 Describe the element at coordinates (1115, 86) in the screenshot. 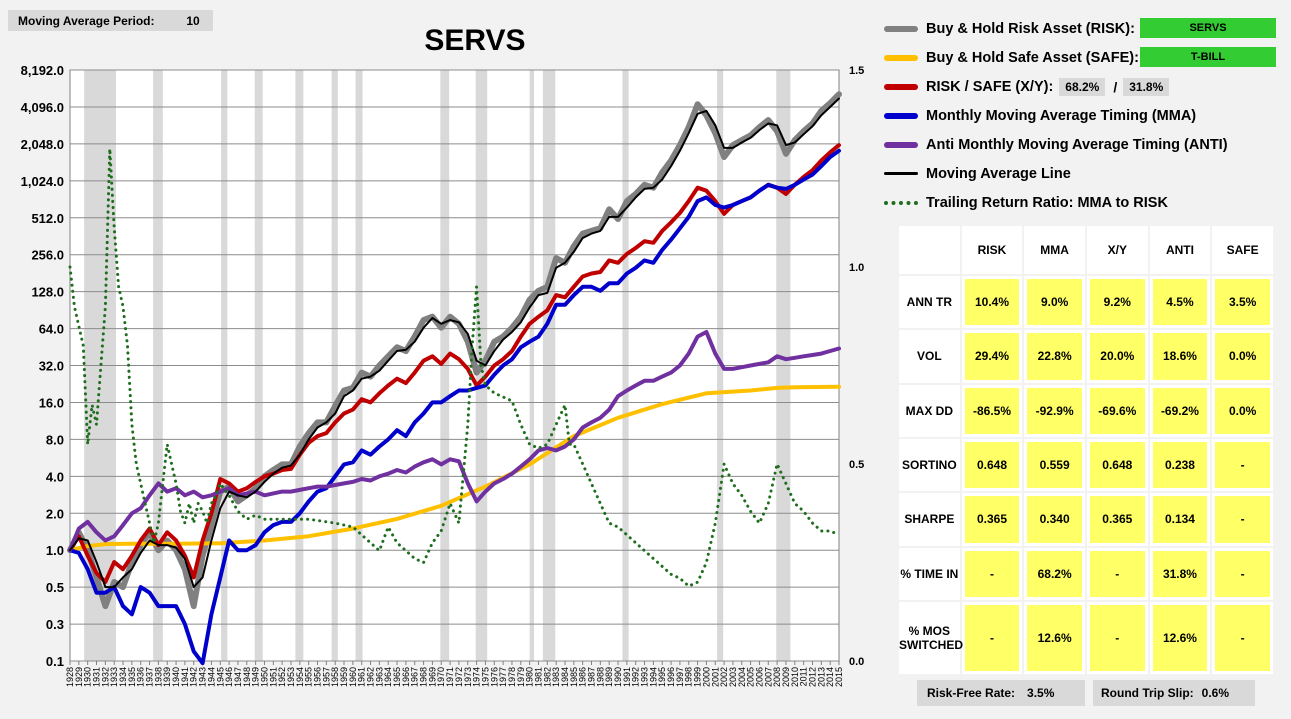

I see `xy-slash: /` at that location.